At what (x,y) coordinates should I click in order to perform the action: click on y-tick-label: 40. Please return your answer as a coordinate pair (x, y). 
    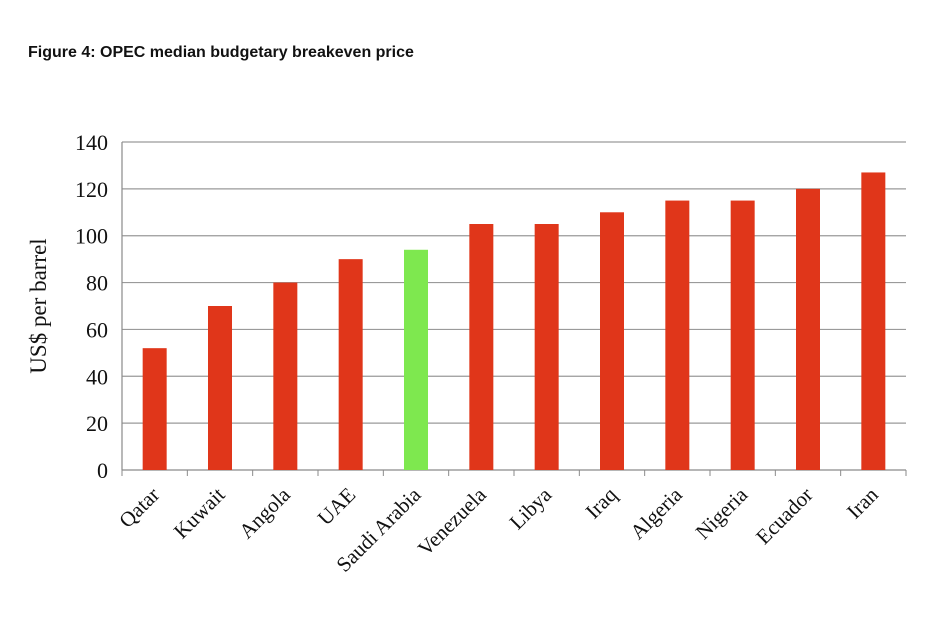
    Looking at the image, I should click on (97, 376).